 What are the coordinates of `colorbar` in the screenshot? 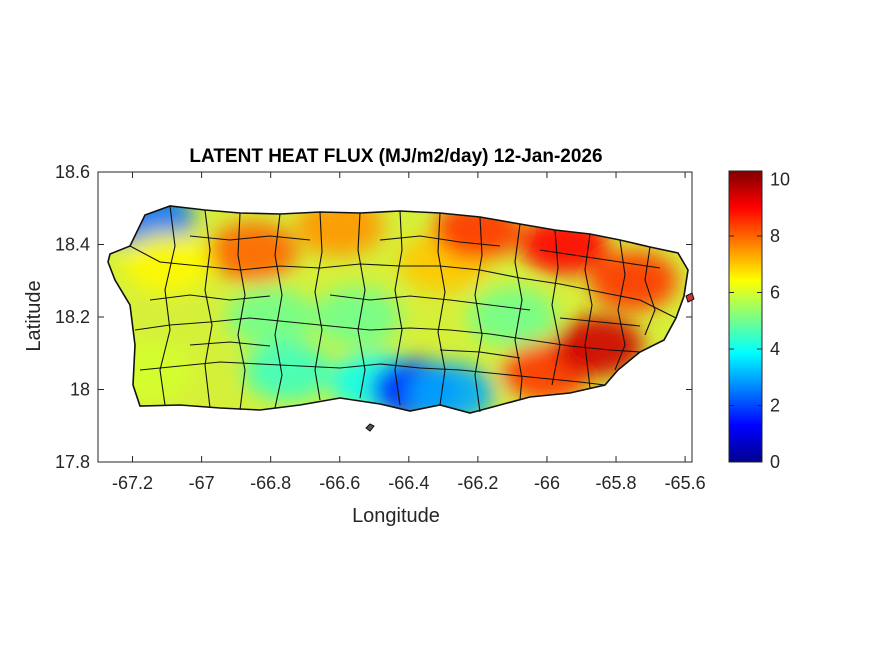 It's located at (745, 316).